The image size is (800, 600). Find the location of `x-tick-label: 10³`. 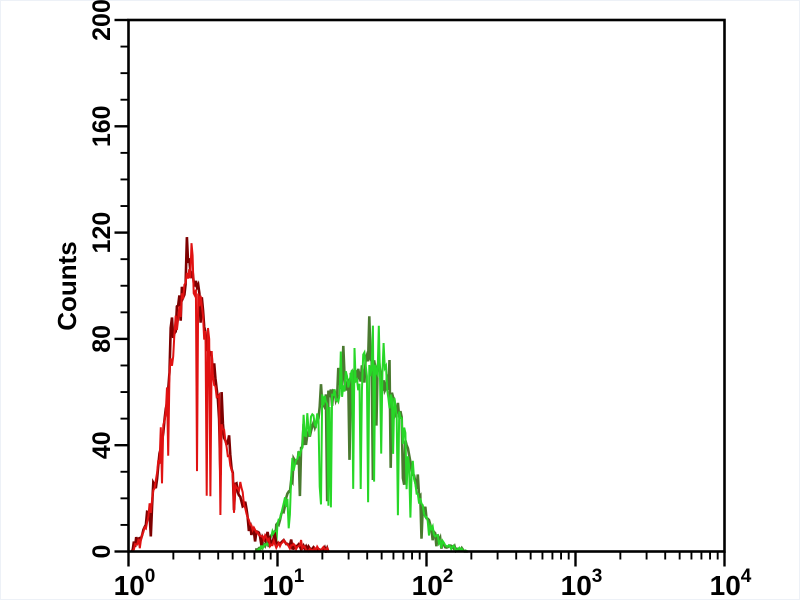

x-tick-label: 10³ is located at coordinates (582, 583).